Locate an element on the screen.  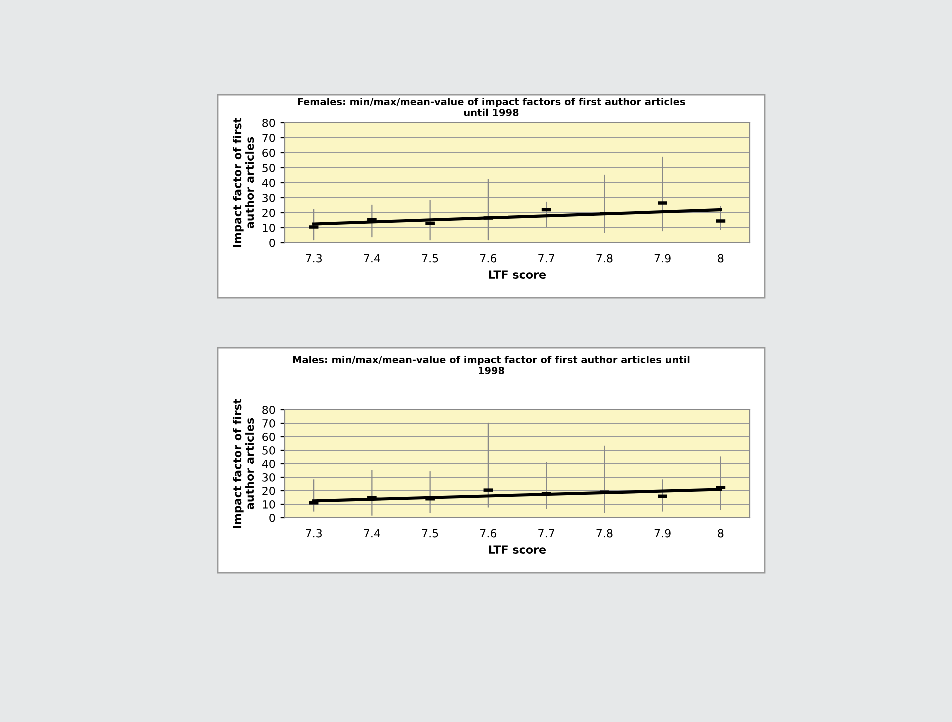
chart-title: Males: min/max/mean-value of impact factor of first author articles until 1998 is located at coordinates (491, 365).